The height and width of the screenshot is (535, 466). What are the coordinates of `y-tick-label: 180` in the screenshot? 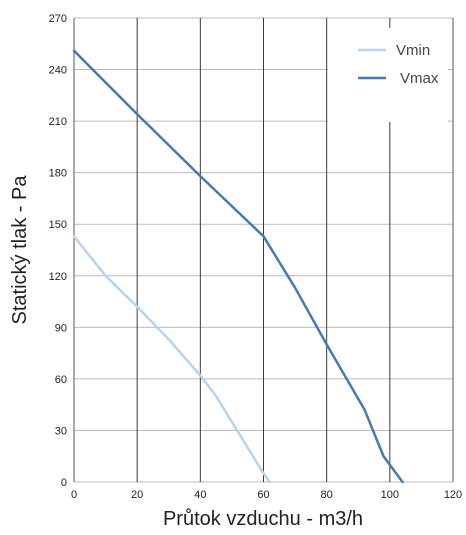 It's located at (58, 174).